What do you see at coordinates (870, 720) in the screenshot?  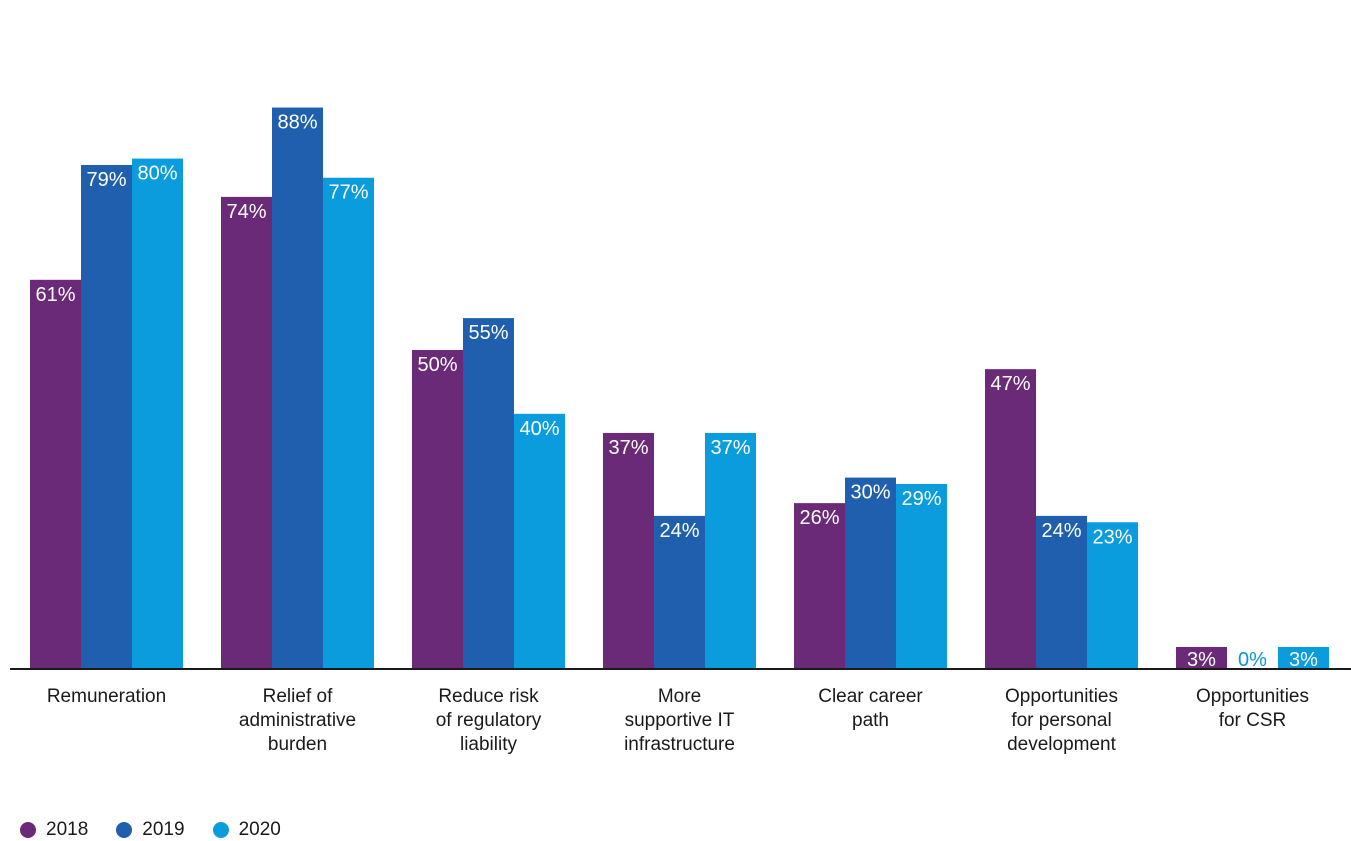 I see `category-label-4-line-1: path` at bounding box center [870, 720].